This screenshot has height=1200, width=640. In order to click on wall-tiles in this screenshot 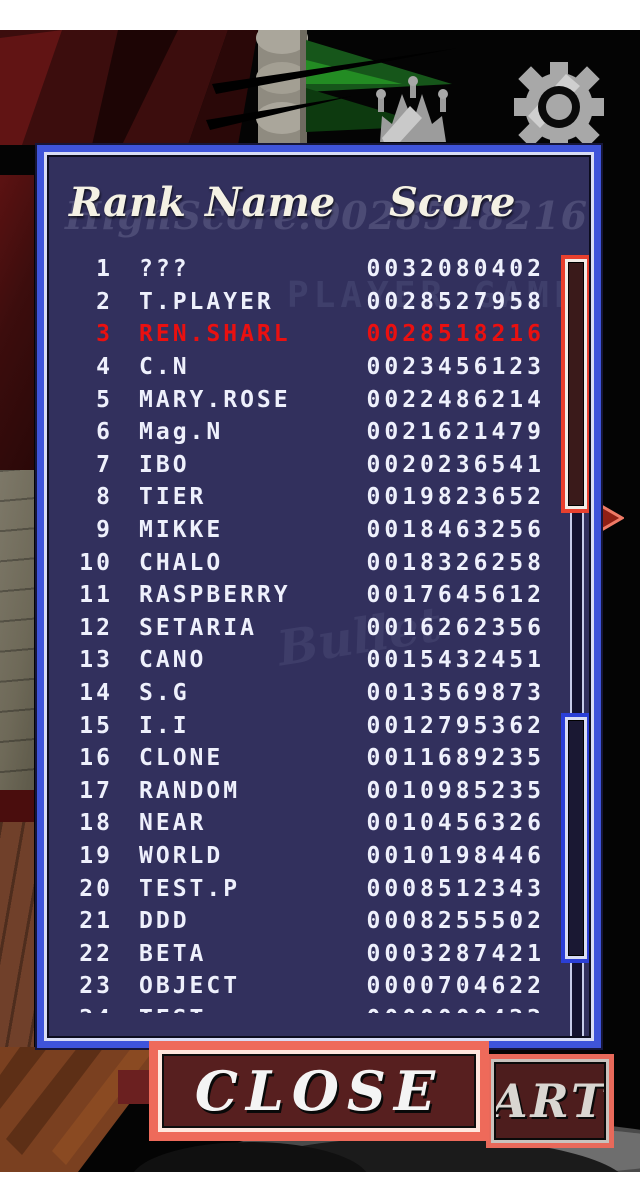, I will do `click(17, 630)`.